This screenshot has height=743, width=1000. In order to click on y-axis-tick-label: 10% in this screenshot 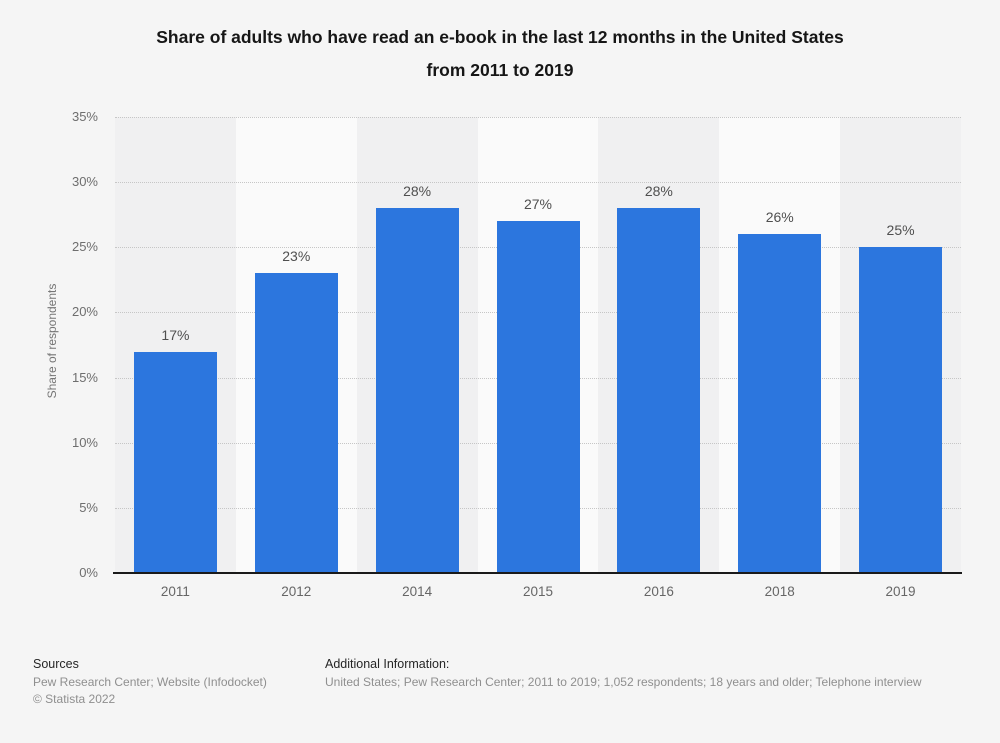, I will do `click(84, 442)`.